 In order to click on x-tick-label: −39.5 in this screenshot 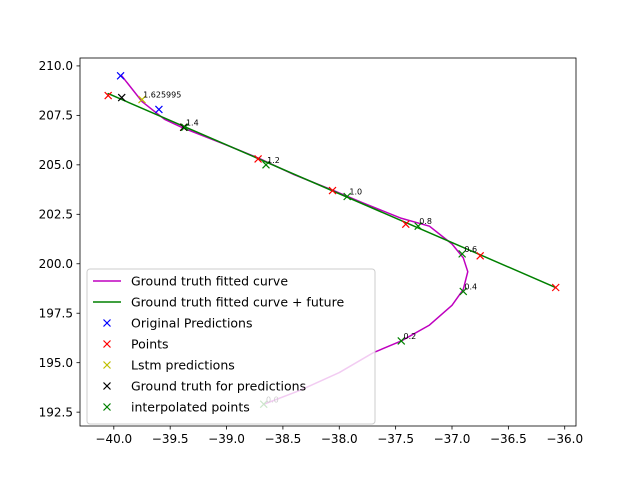, I will do `click(170, 439)`.